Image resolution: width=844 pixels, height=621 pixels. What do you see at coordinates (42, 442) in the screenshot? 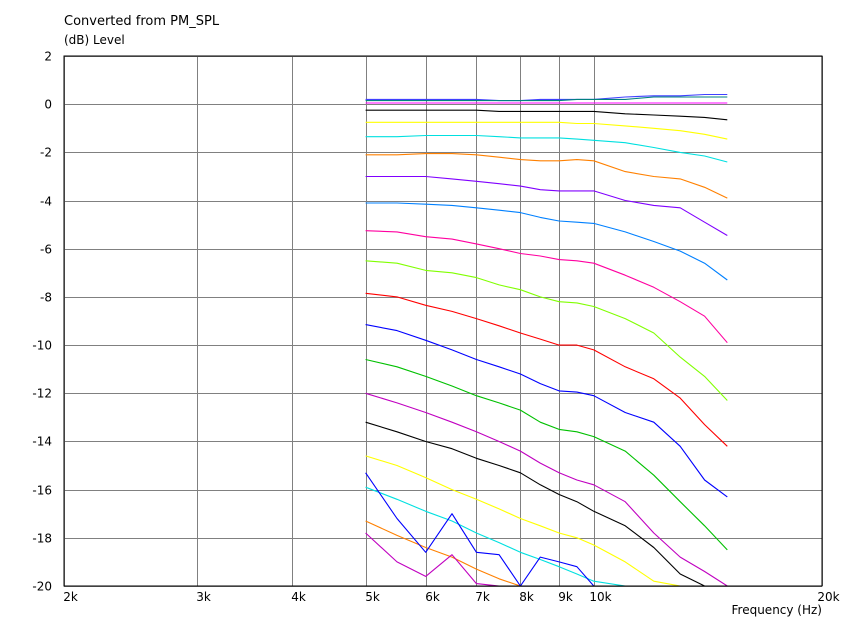
I see `y-tick-label: -14` at bounding box center [42, 442].